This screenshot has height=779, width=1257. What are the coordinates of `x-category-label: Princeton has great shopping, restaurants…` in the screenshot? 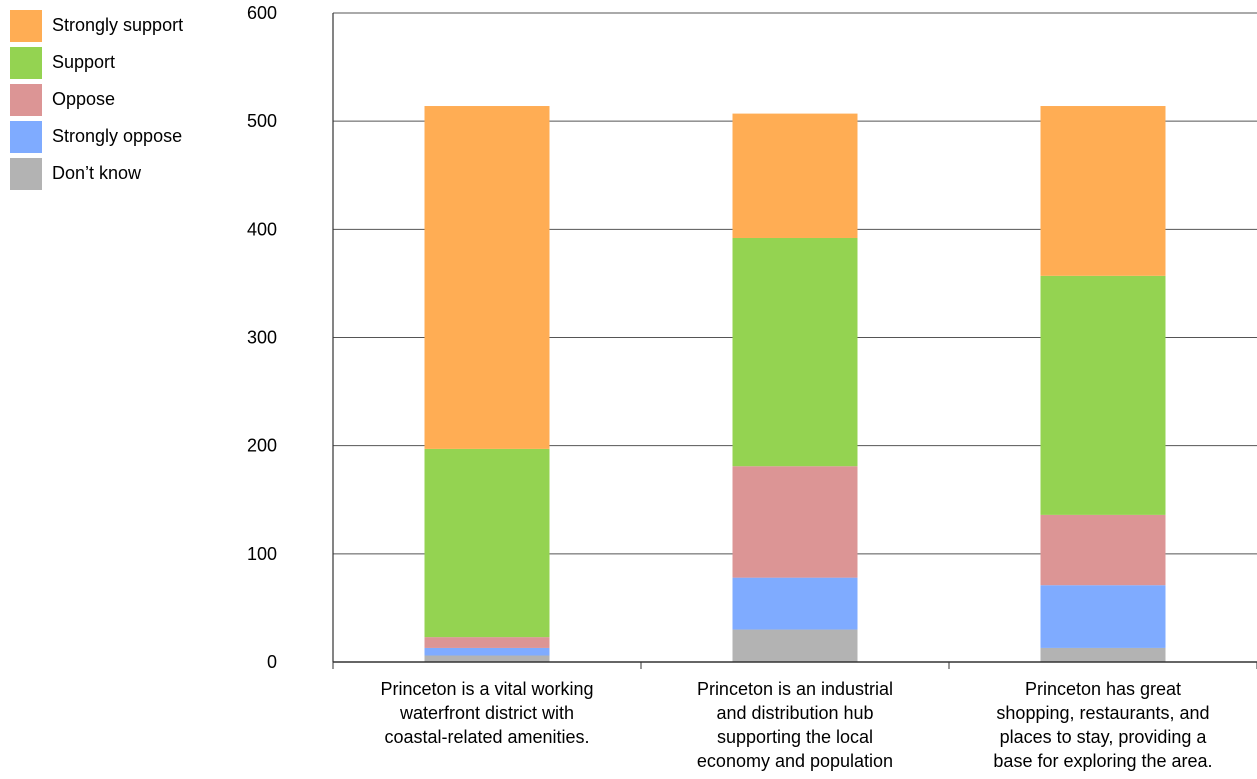 It's located at (1102, 725).